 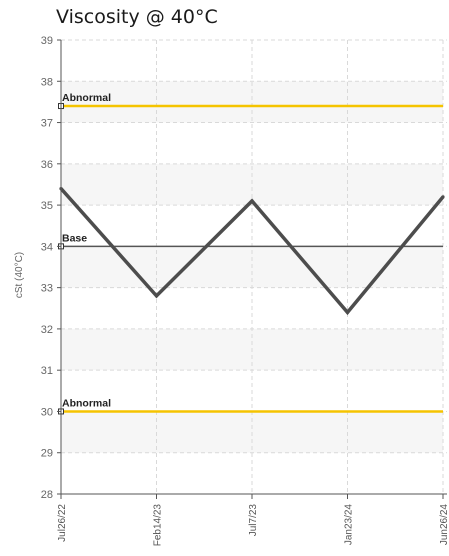 What do you see at coordinates (444, 525) in the screenshot?
I see `x-tick-label: Jun26/24` at bounding box center [444, 525].